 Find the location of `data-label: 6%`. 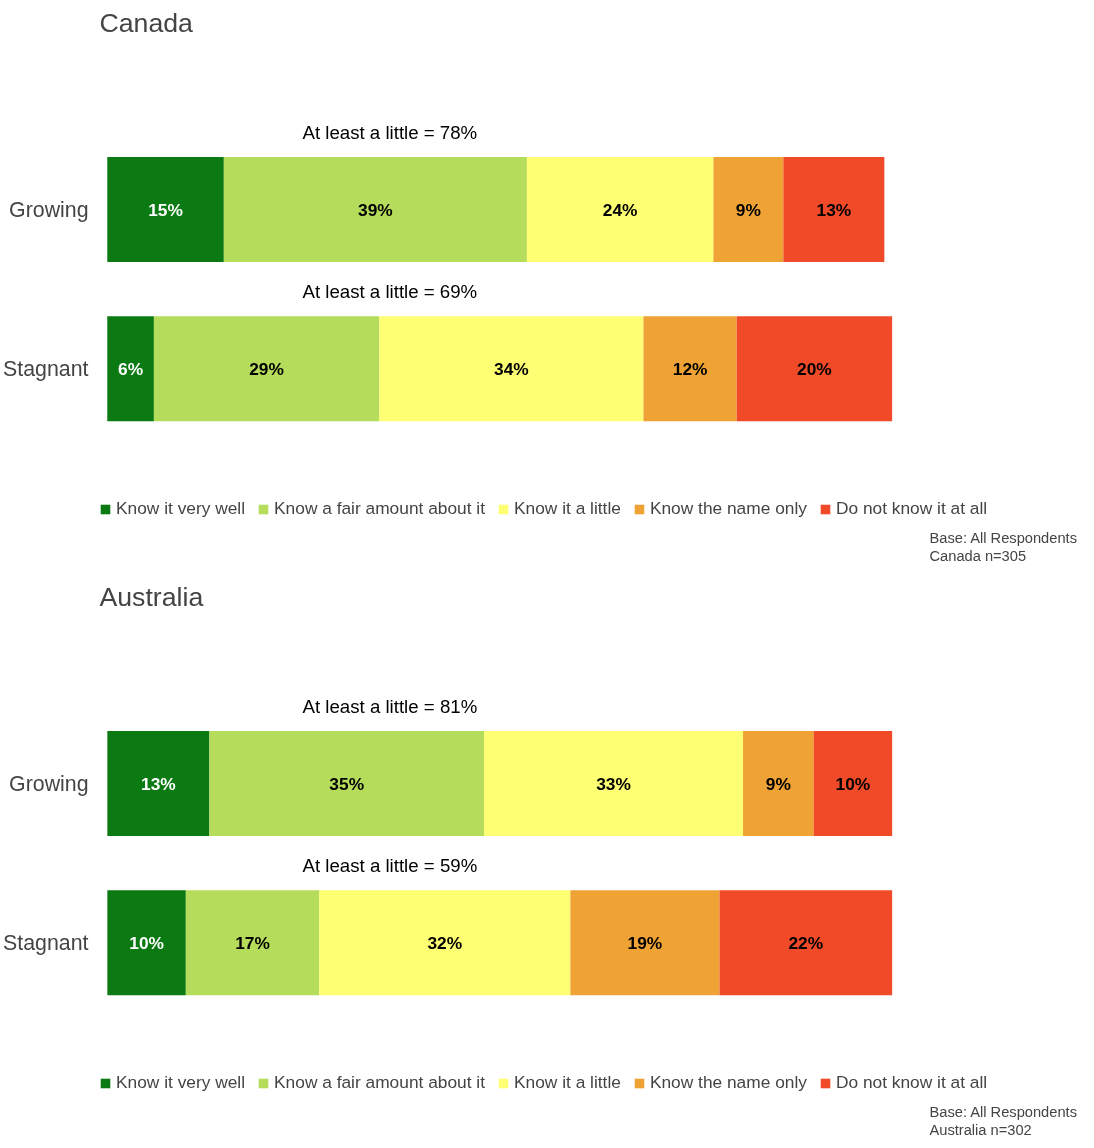

data-label: 6% is located at coordinates (131, 368).